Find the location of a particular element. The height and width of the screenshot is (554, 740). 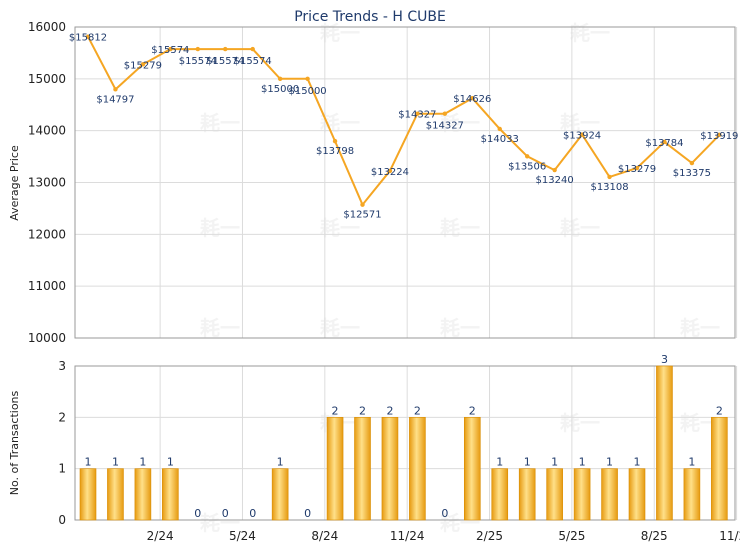

transactions-y-tick-label: 2 is located at coordinates (62, 417).